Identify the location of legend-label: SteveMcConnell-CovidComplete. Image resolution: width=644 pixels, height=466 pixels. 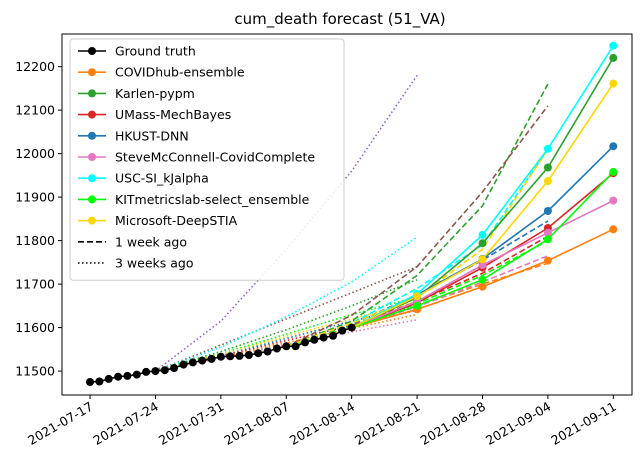
(215, 157).